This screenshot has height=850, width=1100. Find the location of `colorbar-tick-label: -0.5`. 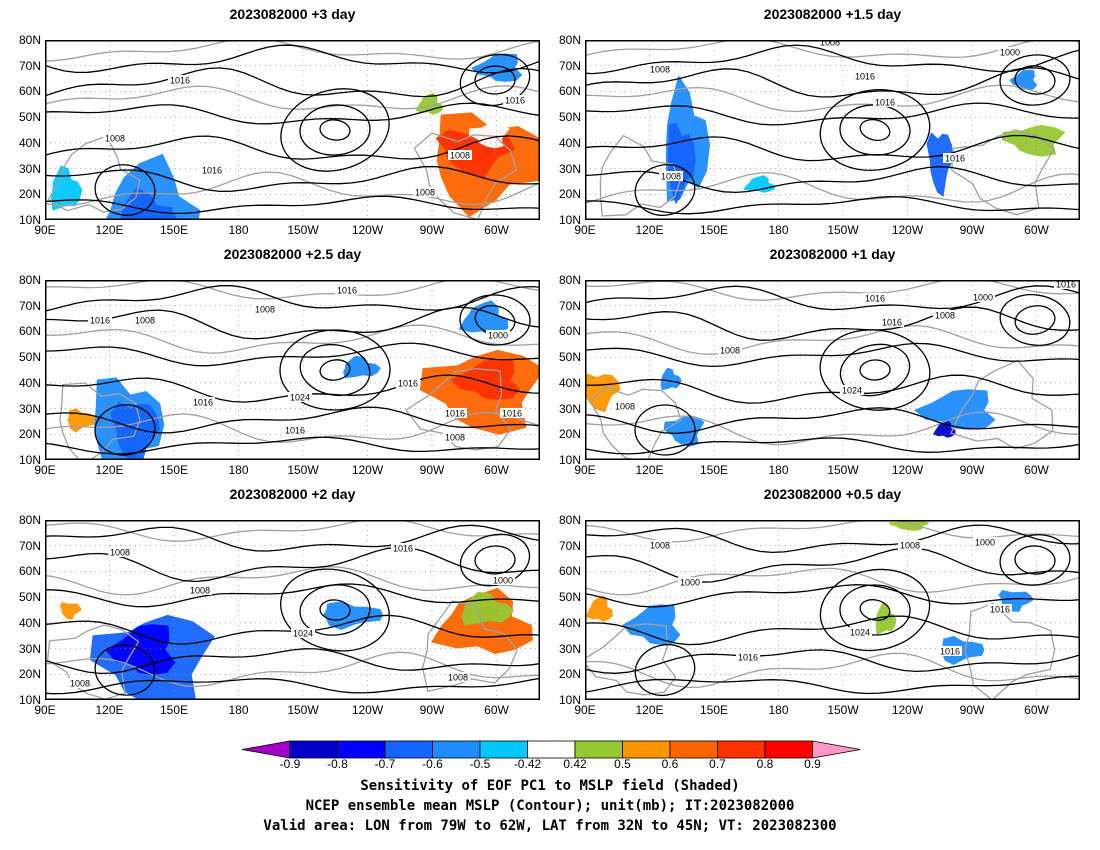

colorbar-tick-label: -0.5 is located at coordinates (480, 764).